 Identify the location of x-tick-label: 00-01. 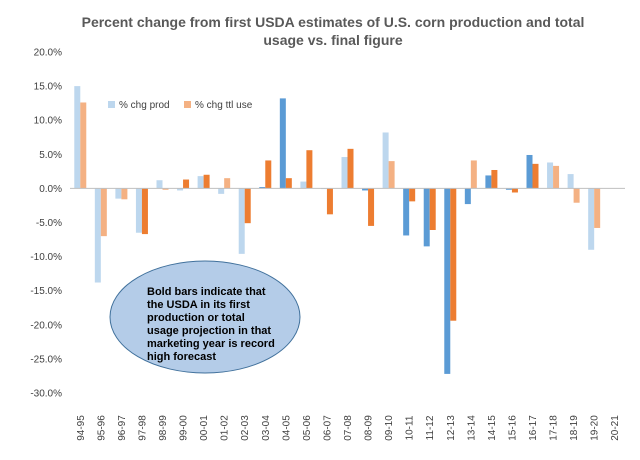
(204, 428).